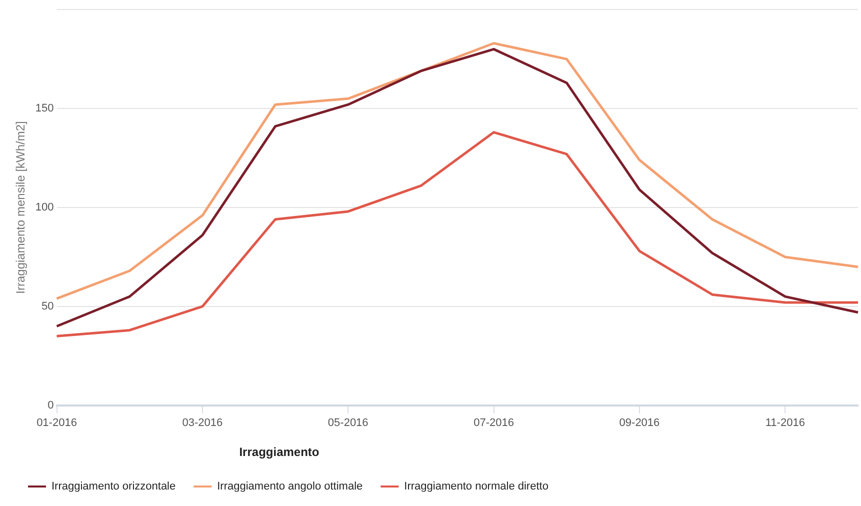 Image resolution: width=861 pixels, height=506 pixels. Describe the element at coordinates (21, 207) in the screenshot. I see `y-axis-title: Irraggiamento mensile [kWh/m2]` at that location.